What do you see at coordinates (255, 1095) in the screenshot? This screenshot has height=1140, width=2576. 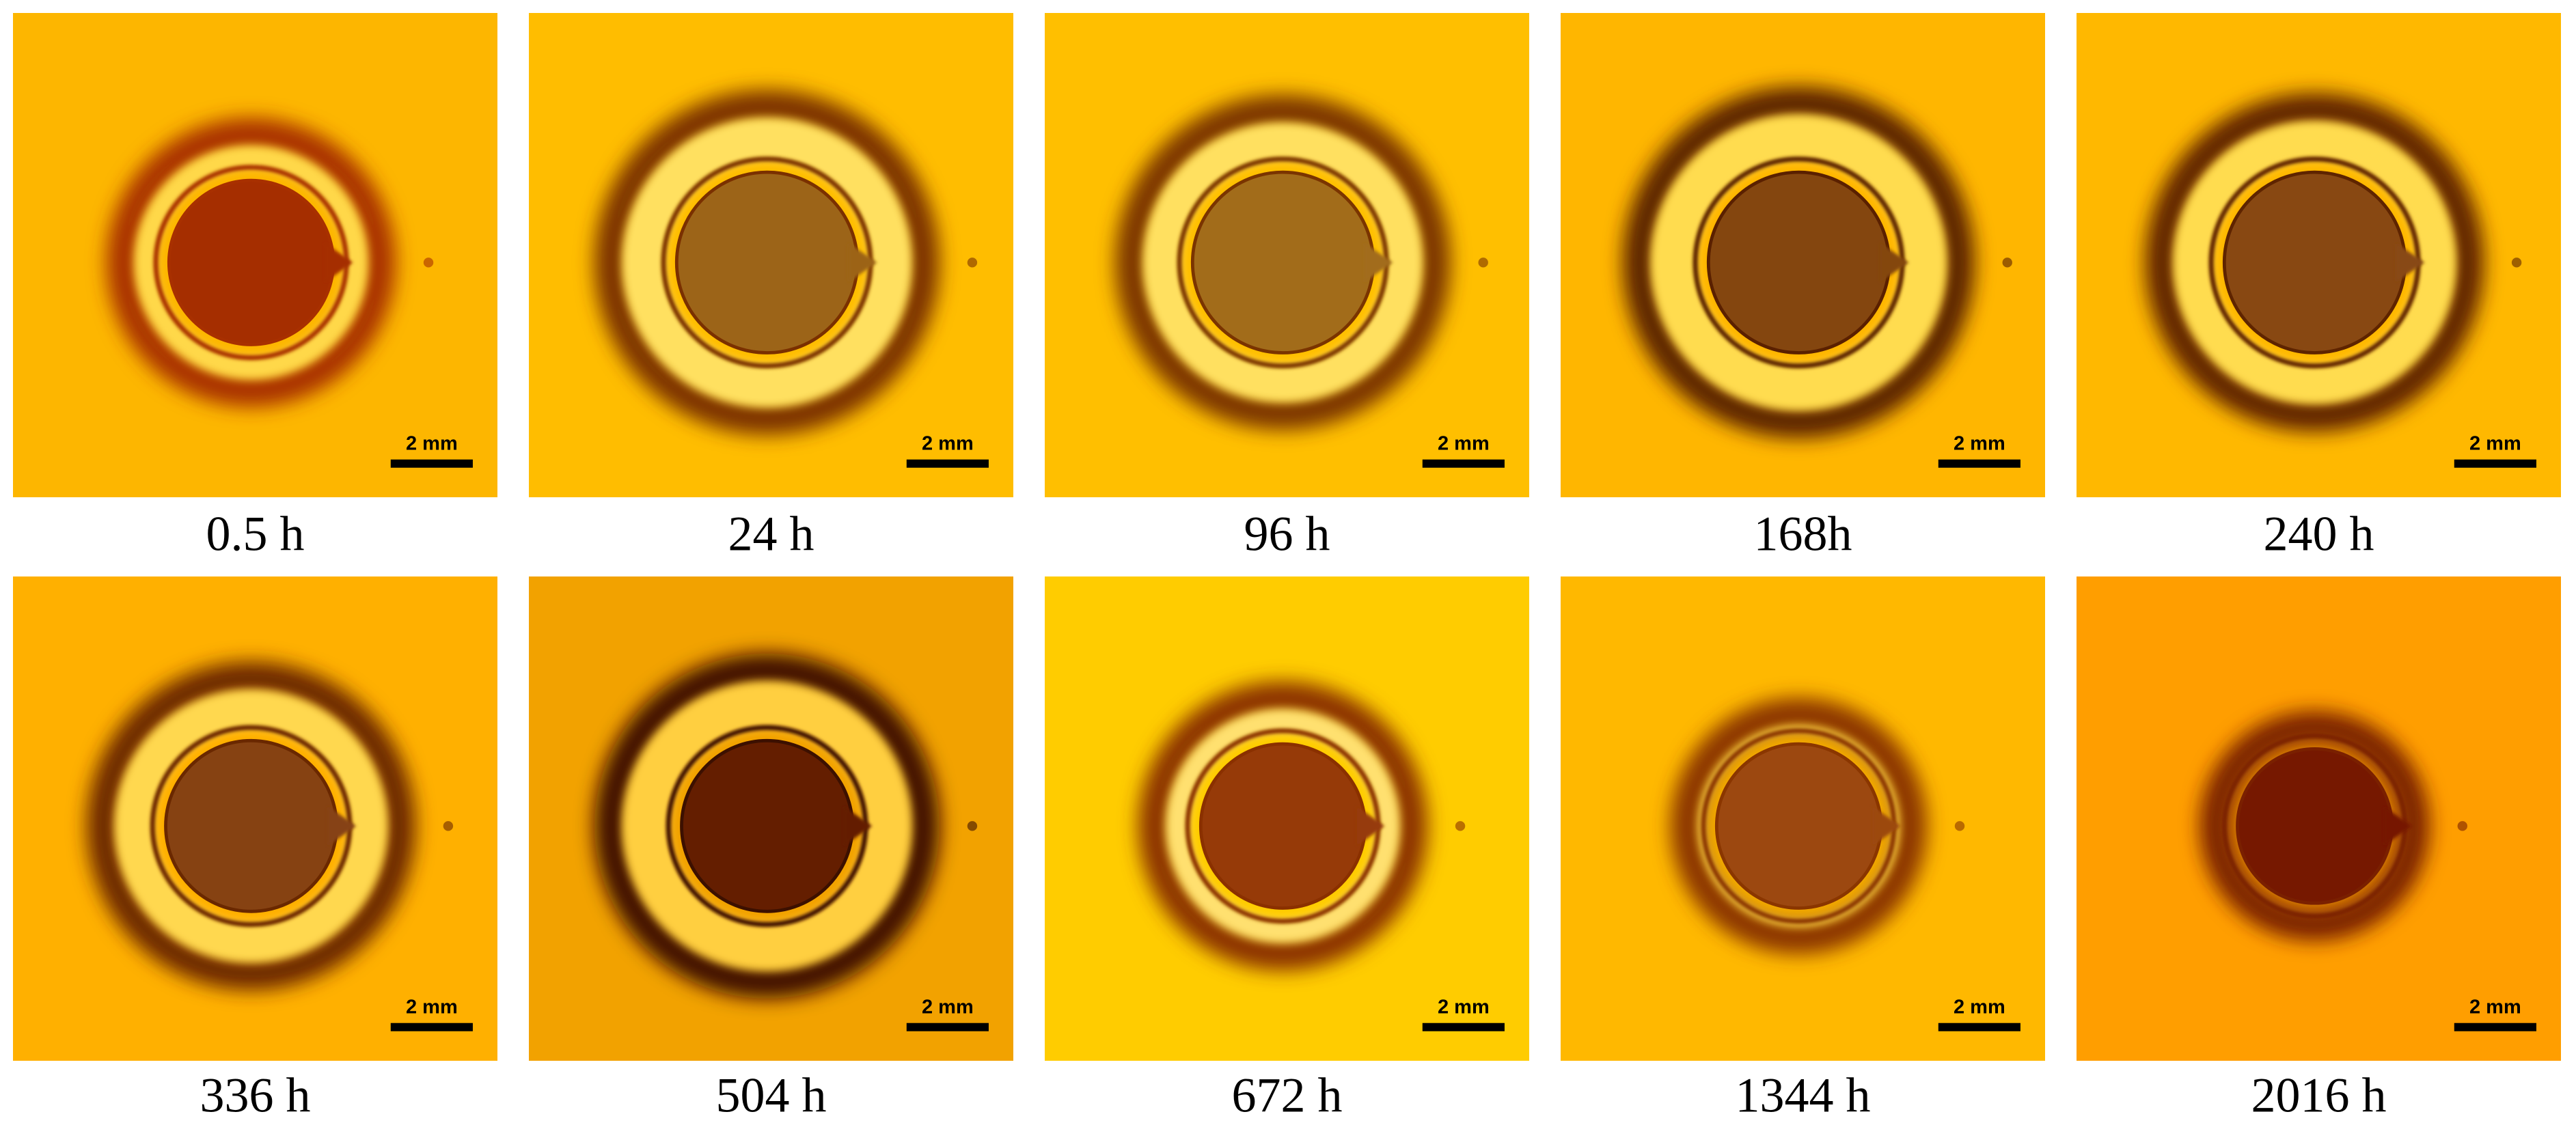 I see `panel-caption: 336 h` at bounding box center [255, 1095].